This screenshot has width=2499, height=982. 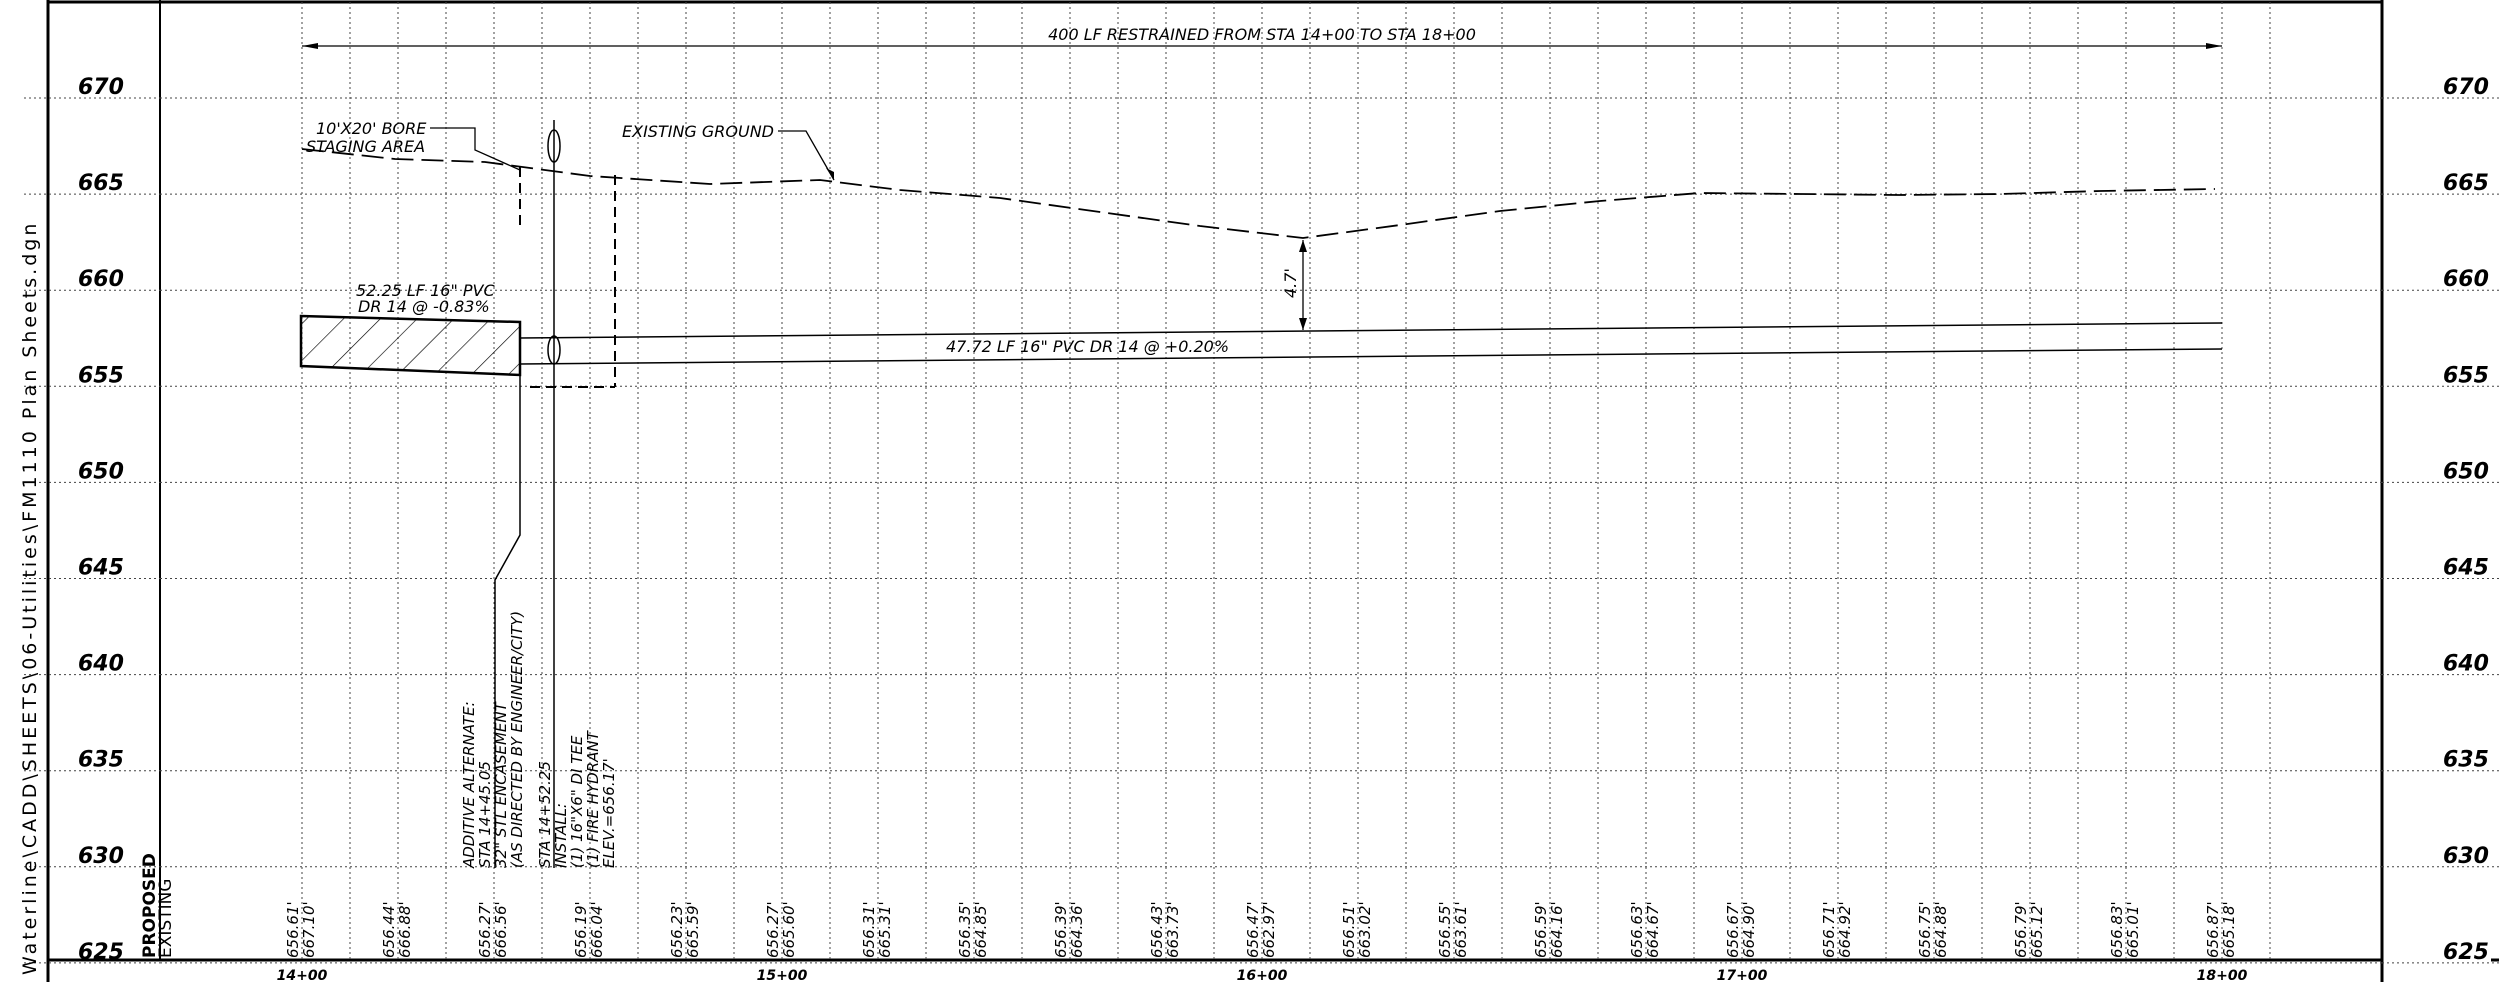 What do you see at coordinates (1173, 929) in the screenshot?
I see `existing-elevation-value: 663.73'` at bounding box center [1173, 929].